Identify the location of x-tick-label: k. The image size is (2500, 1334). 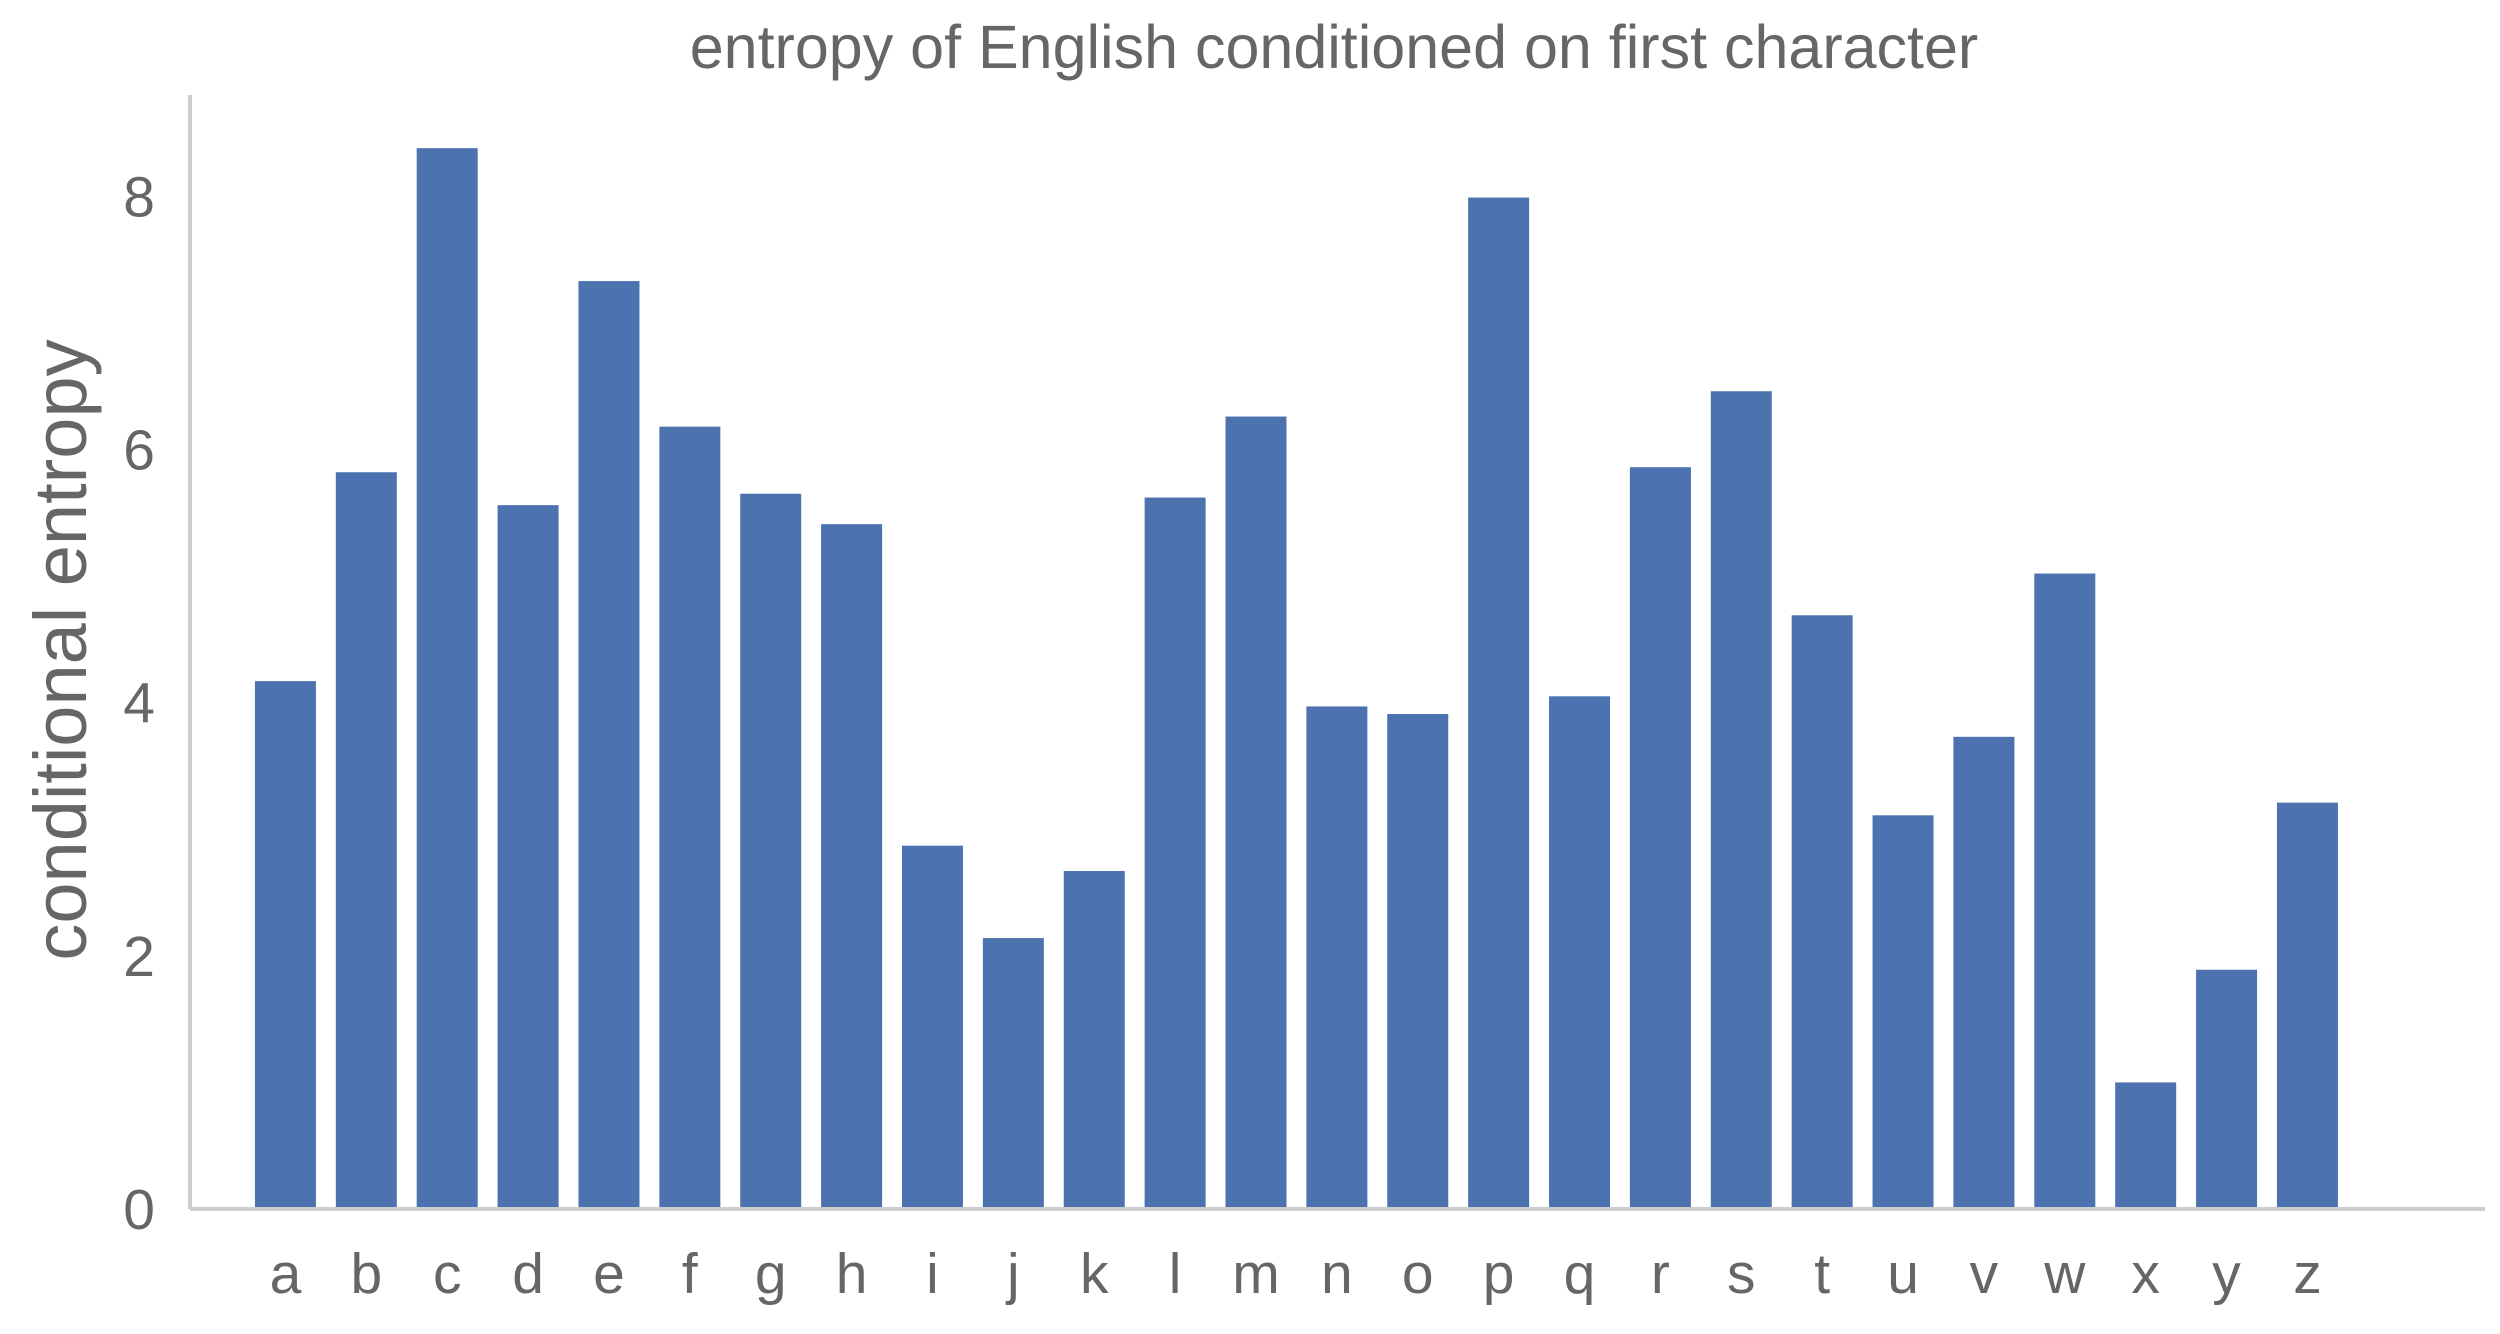
(1094, 1274).